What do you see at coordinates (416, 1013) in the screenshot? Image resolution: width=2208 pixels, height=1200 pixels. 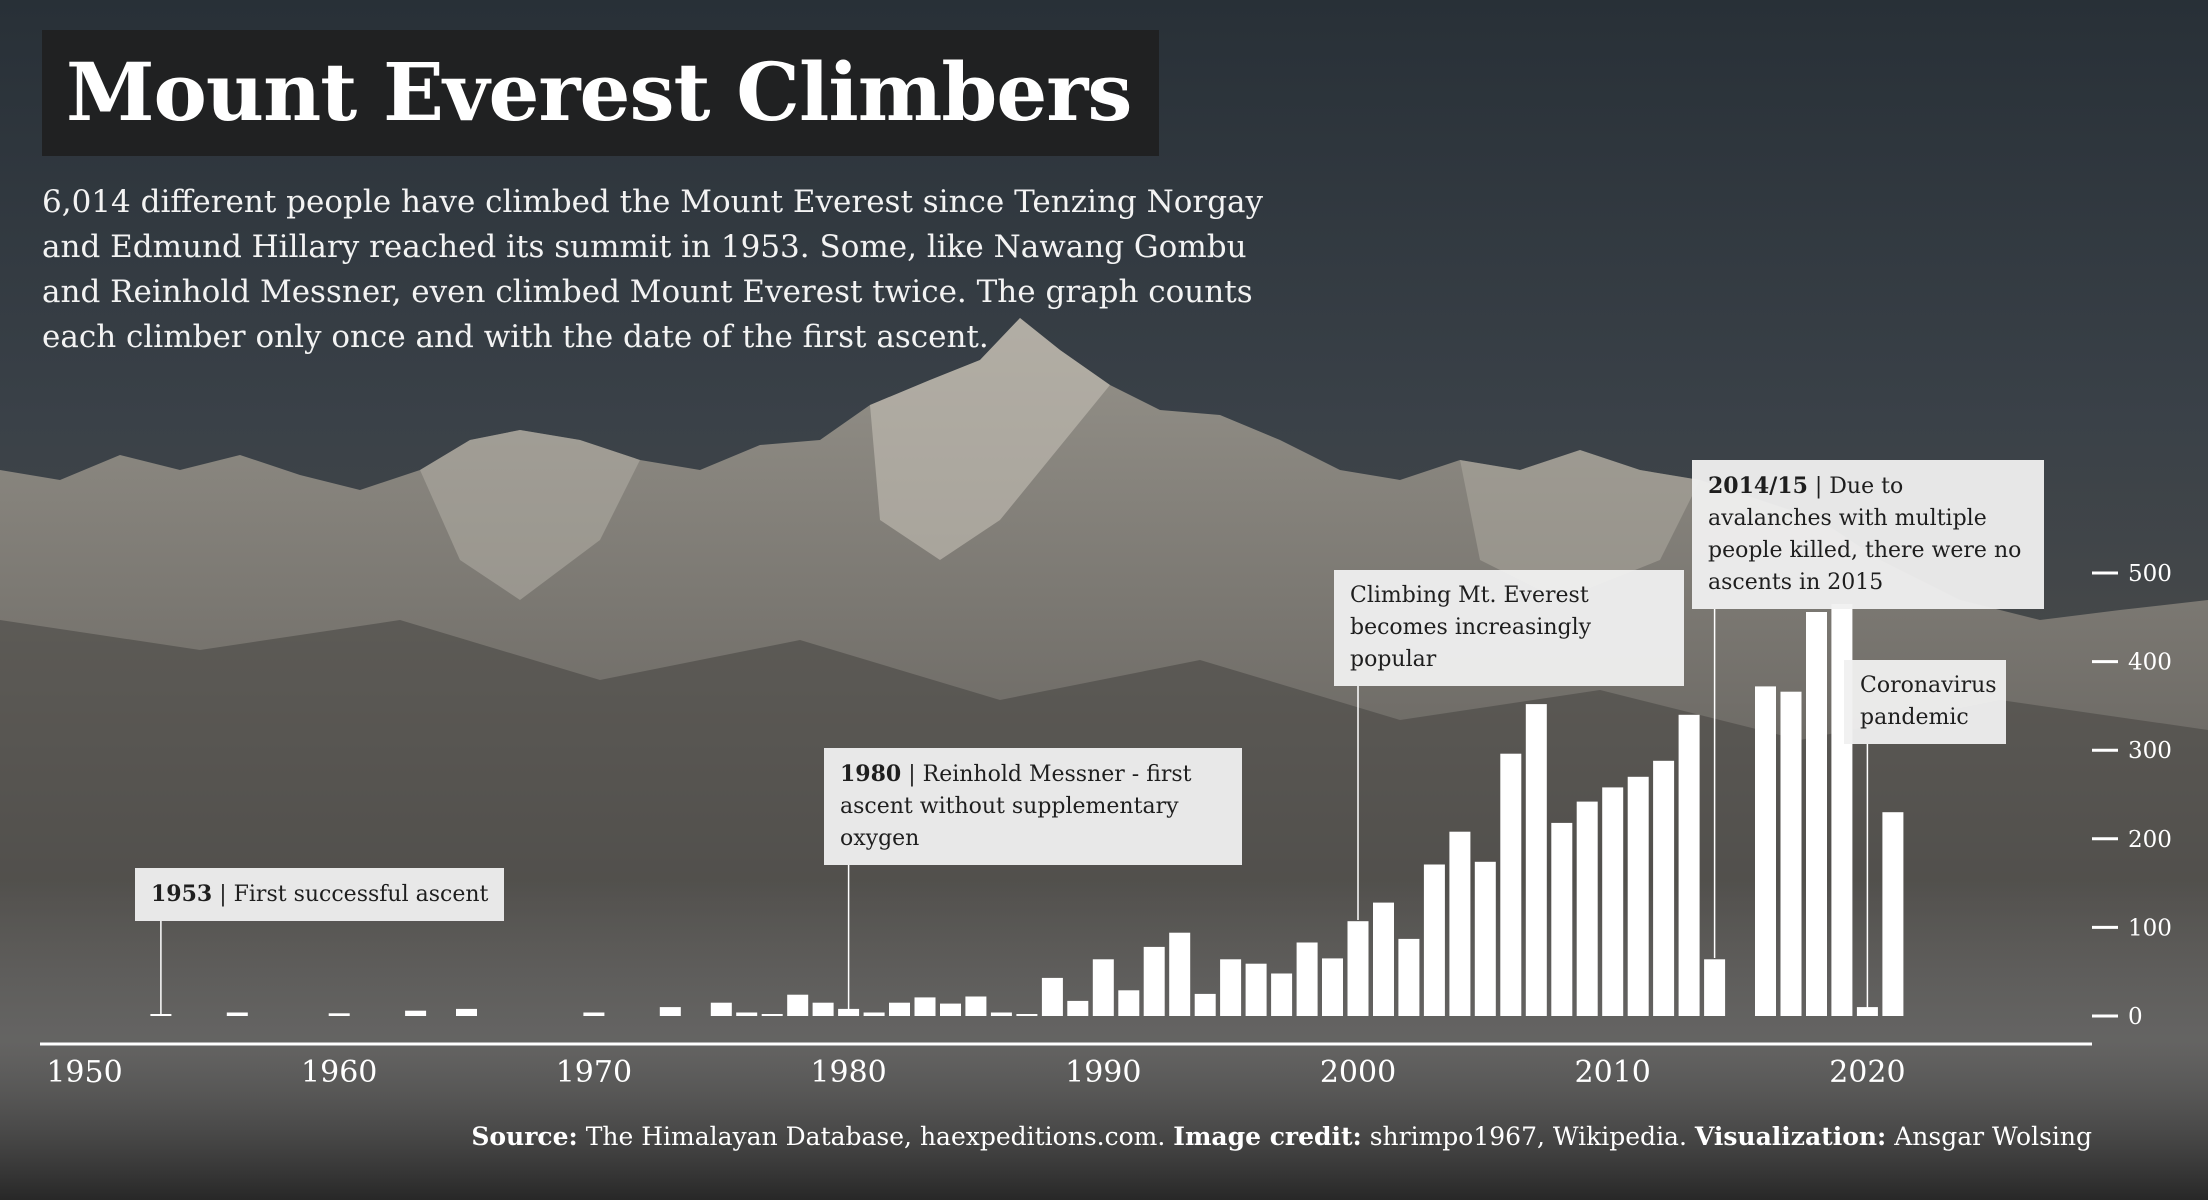 I see `bar-1963` at bounding box center [416, 1013].